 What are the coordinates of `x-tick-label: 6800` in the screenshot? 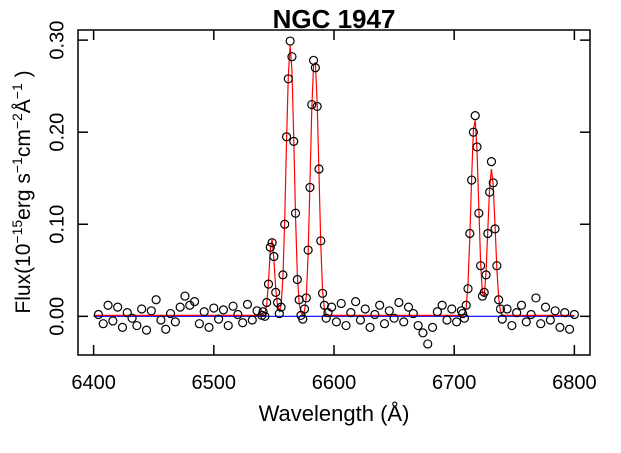 It's located at (574, 383).